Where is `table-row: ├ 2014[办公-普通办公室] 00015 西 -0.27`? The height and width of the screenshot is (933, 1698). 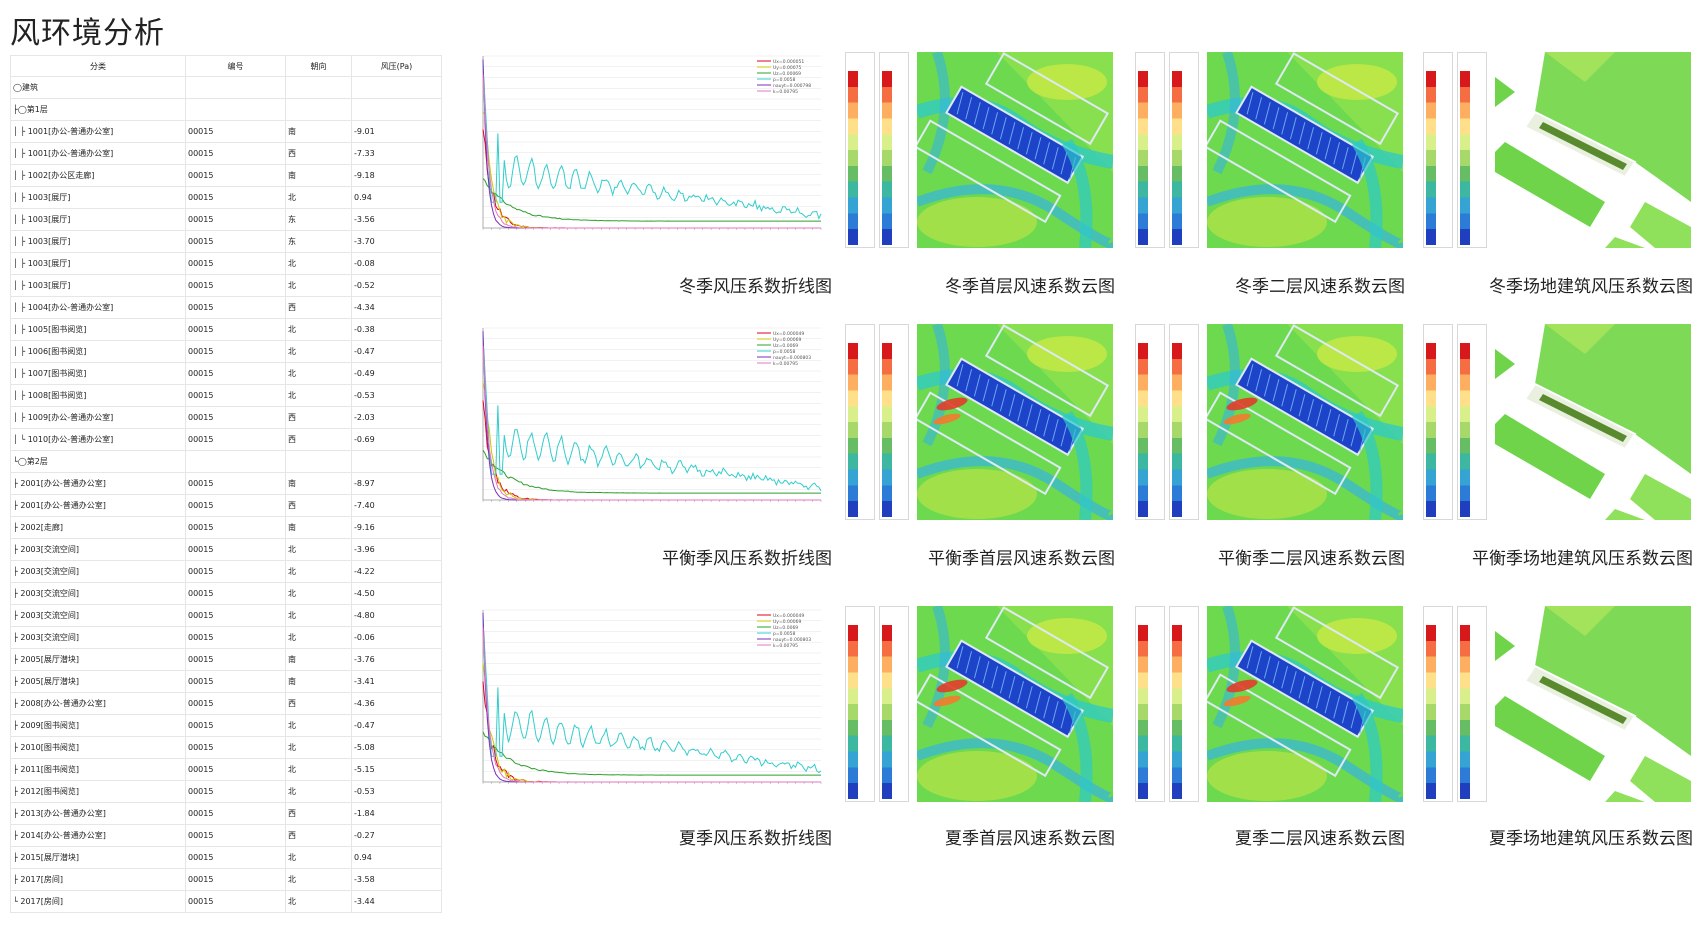
table-row: ├ 2014[办公-普通办公室] 00015 西 -0.27 is located at coordinates (226, 836).